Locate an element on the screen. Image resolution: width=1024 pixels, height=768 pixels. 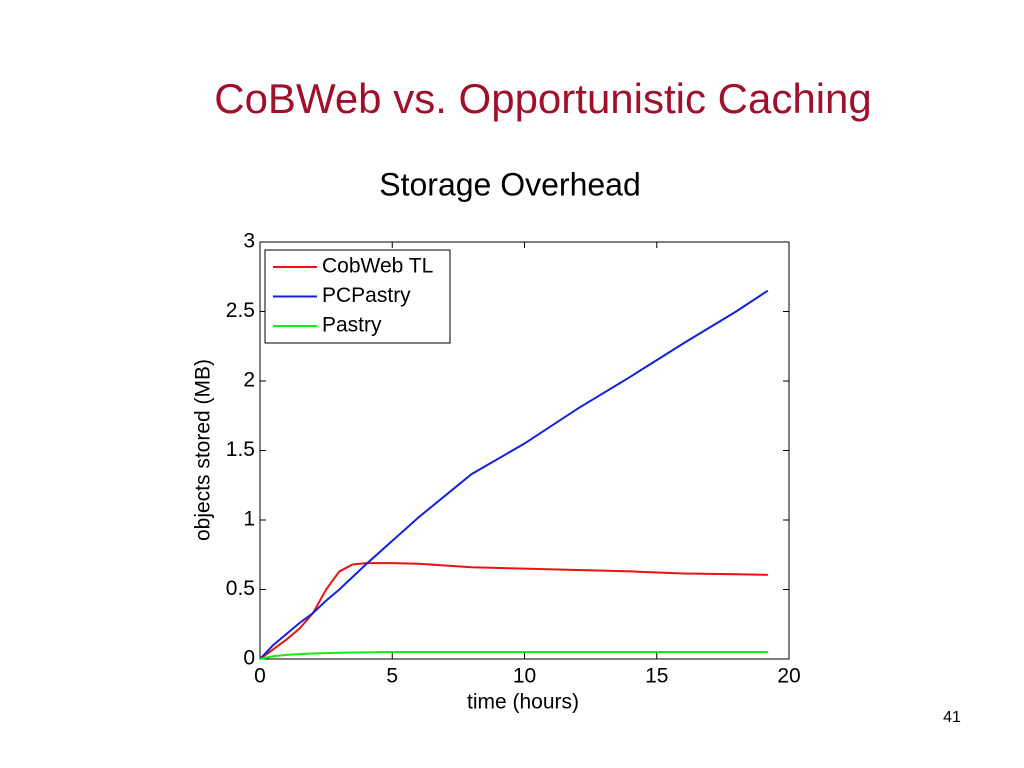
slide-title: CoBWeb vs. Opportunistic Caching is located at coordinates (543, 98).